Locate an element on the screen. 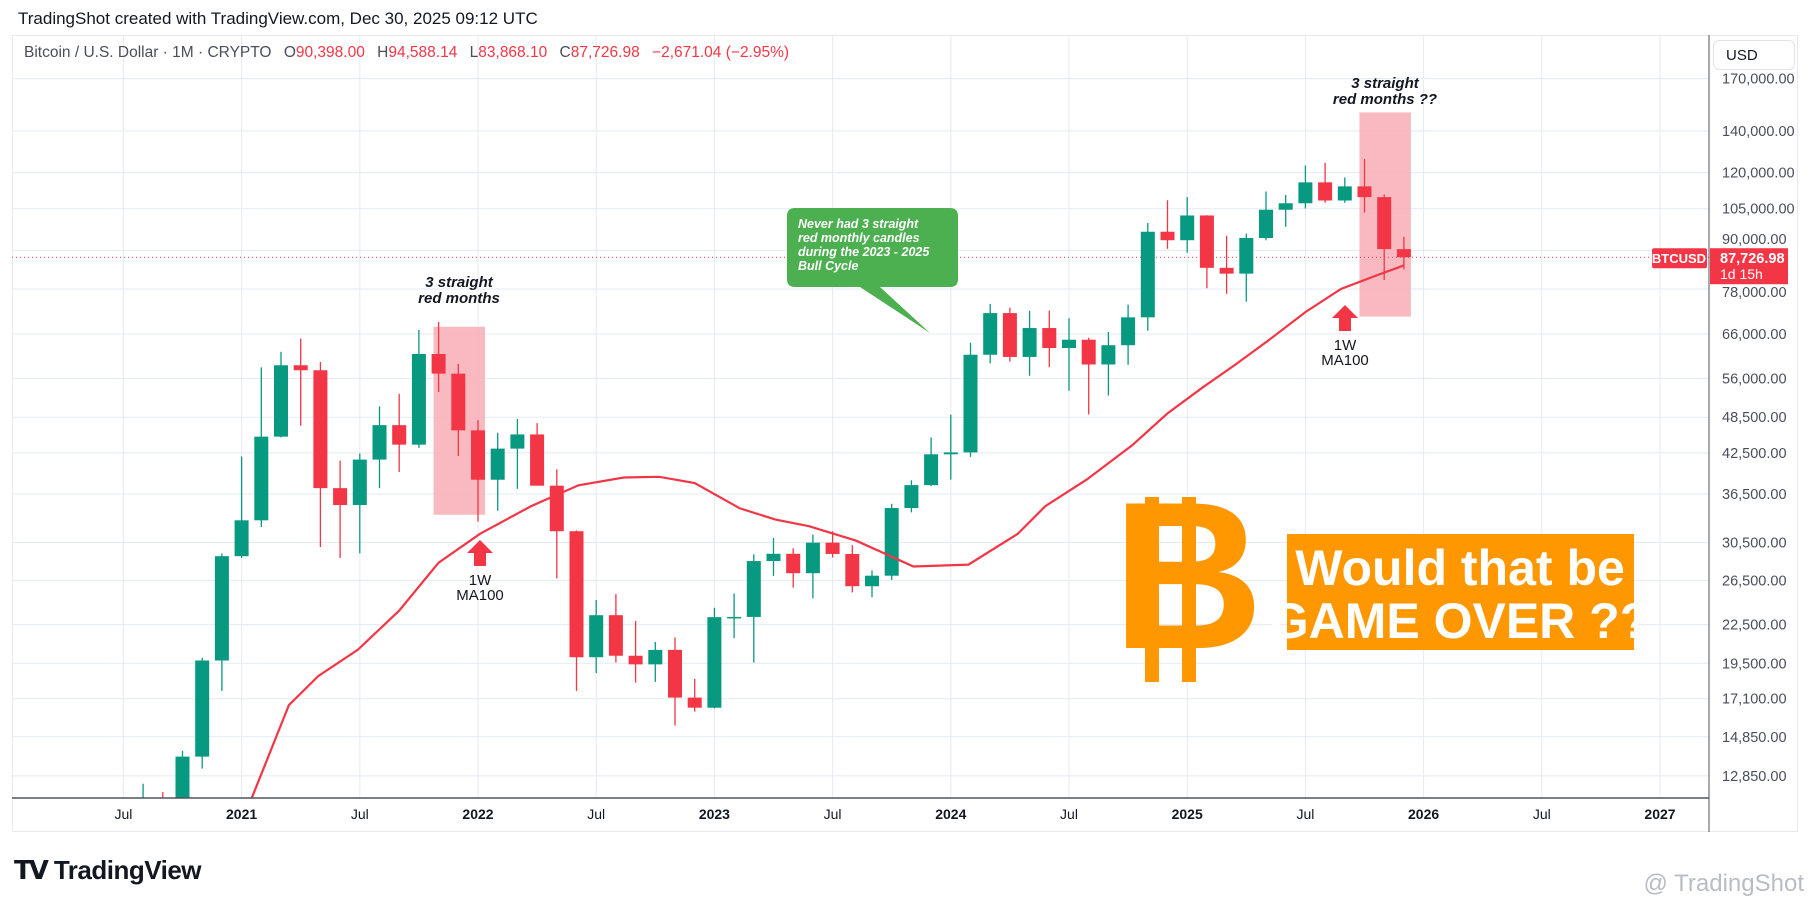  legend-symbol: Bitcoin / U.S. Dollar · 1M · CRYPTO is located at coordinates (148, 52).